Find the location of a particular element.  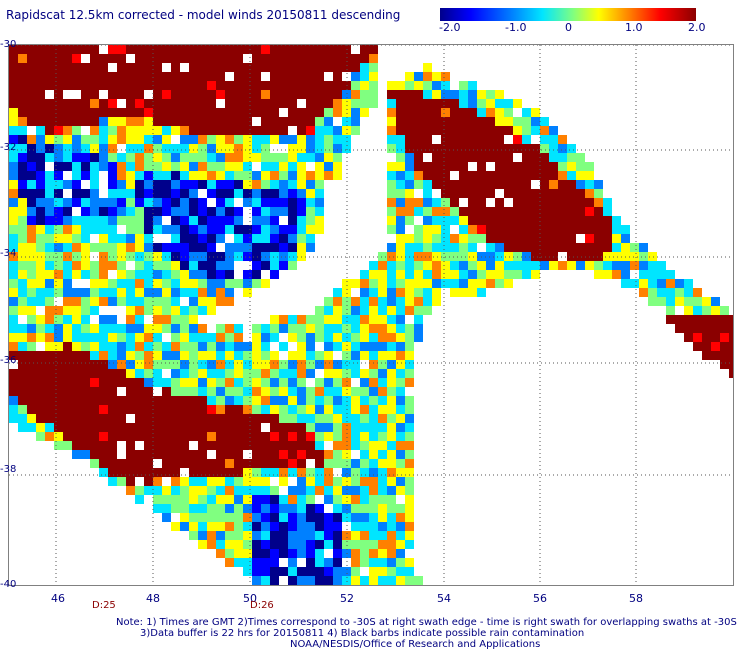

colorbar-label: 1.0 is located at coordinates (634, 27).